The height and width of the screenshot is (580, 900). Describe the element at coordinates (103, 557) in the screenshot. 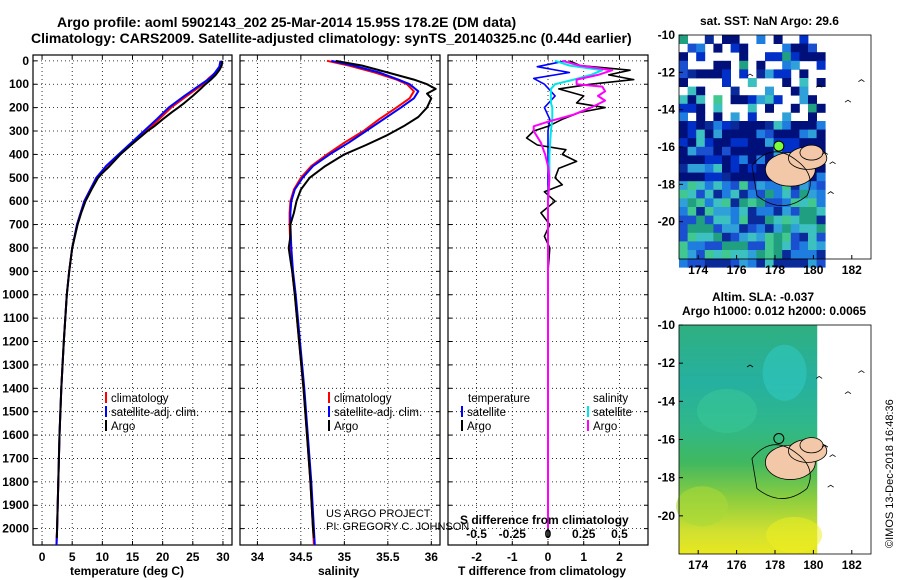

I see `x-tick-label: 10` at that location.